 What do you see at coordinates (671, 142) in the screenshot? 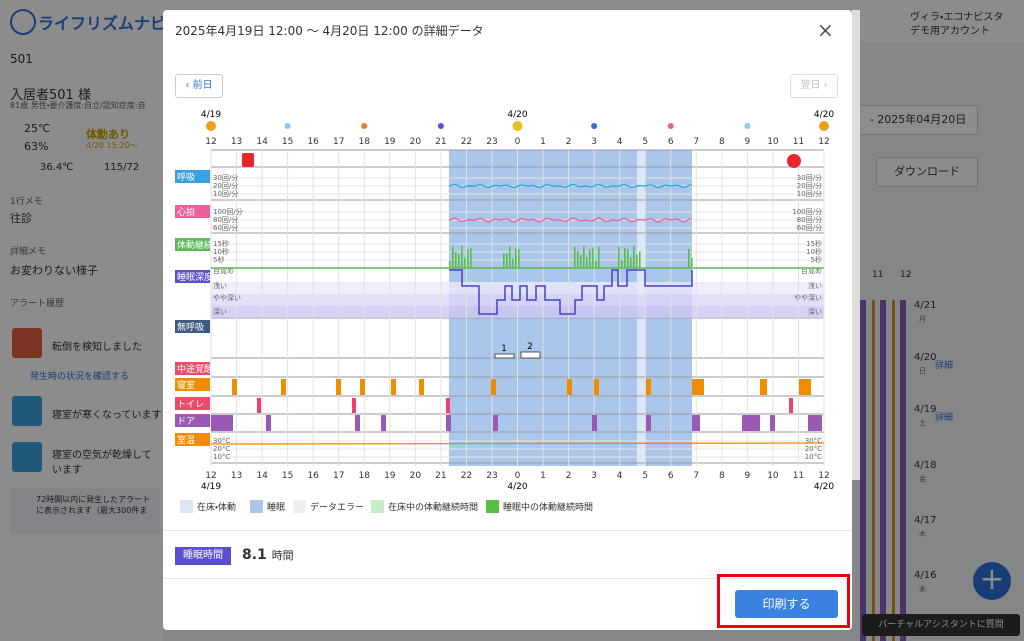
I see `hour-label: 6` at bounding box center [671, 142].